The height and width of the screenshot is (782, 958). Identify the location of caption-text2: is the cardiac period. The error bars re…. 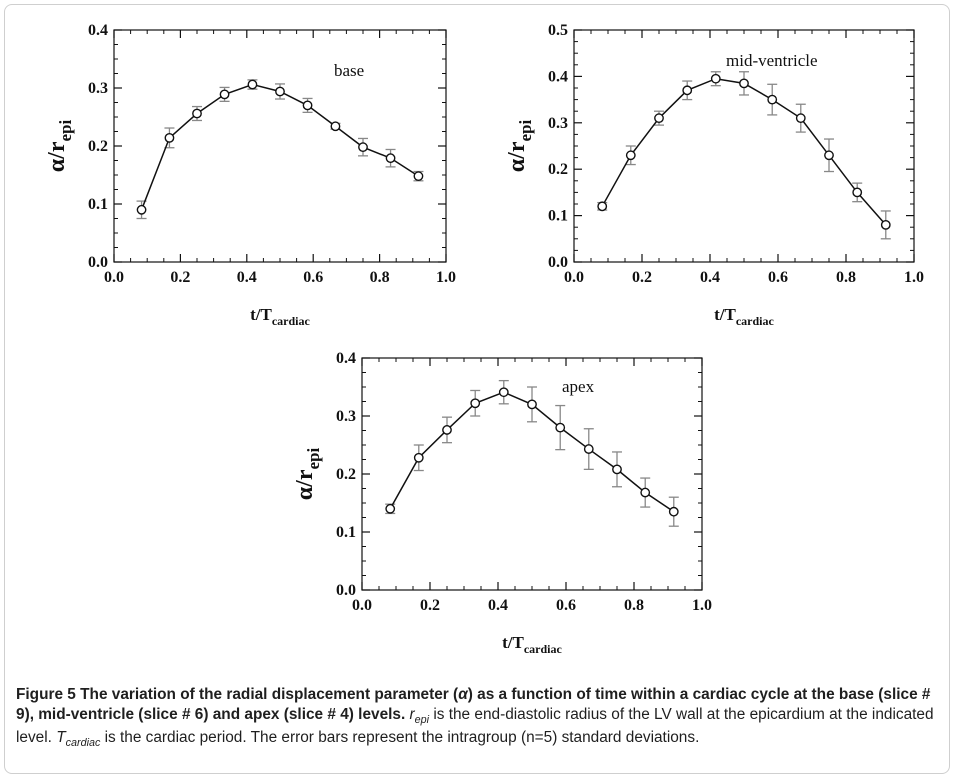
(400, 737).